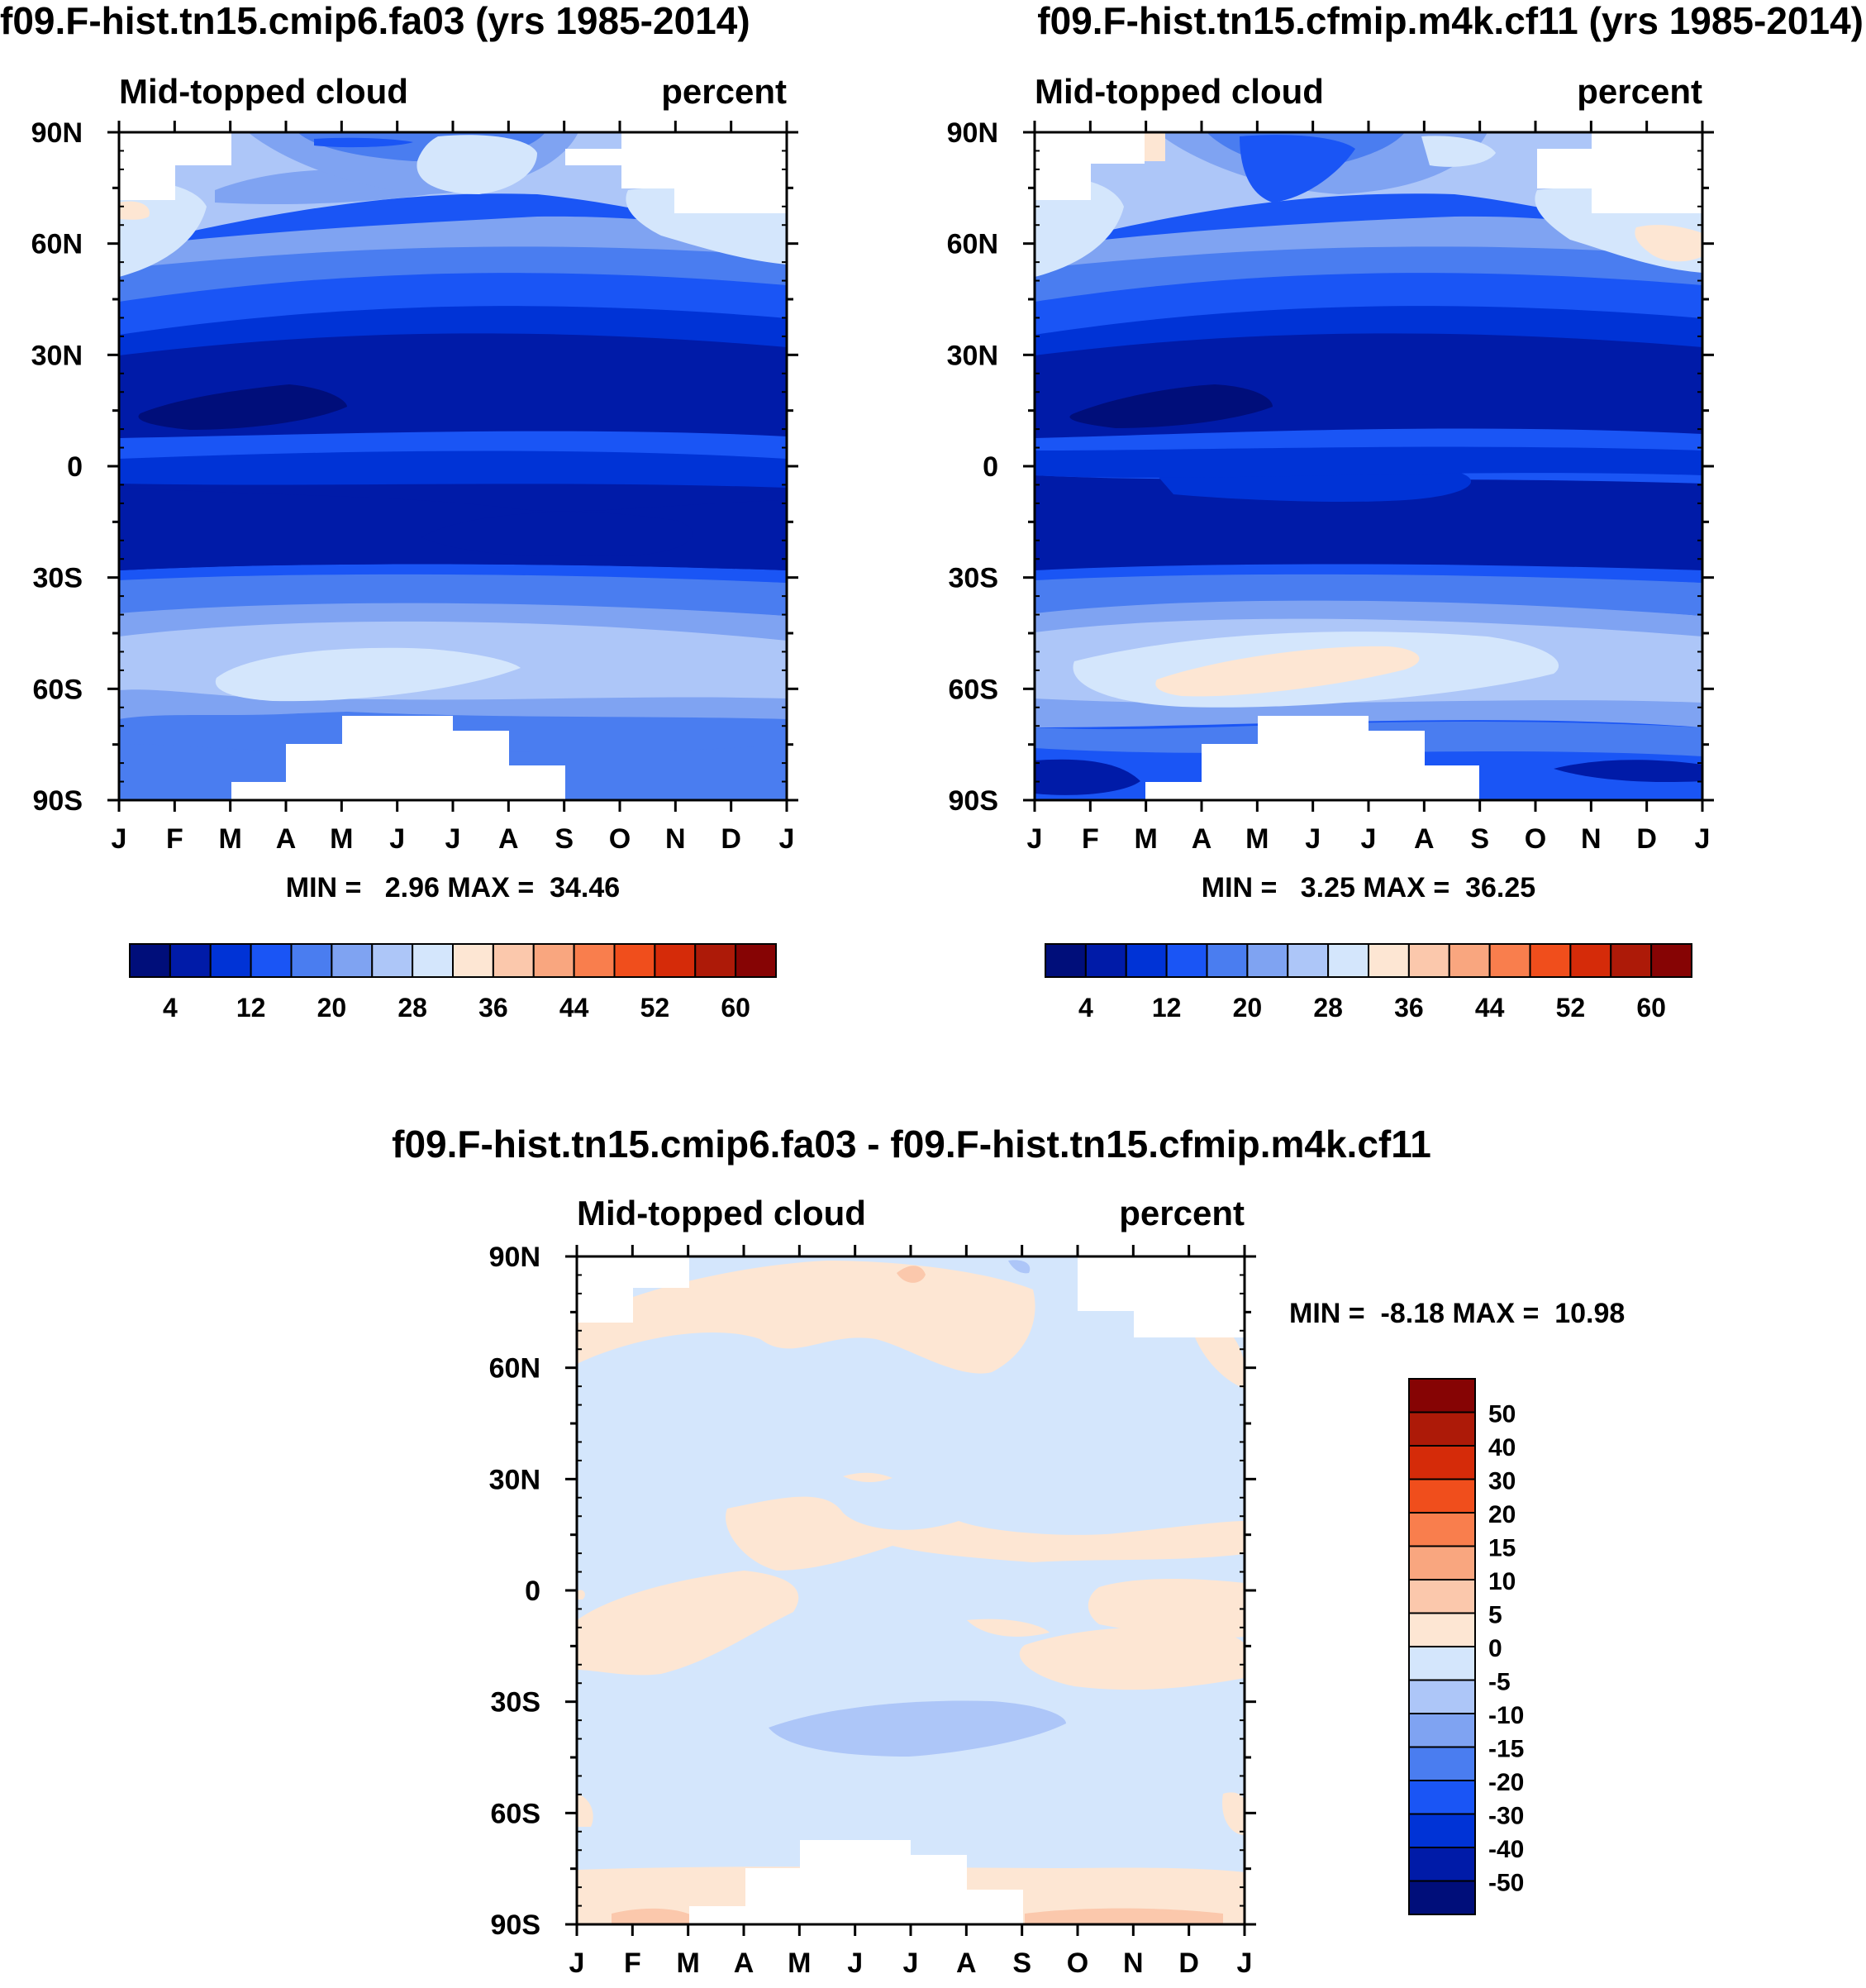  Describe the element at coordinates (1502, 1548) in the screenshot. I see `colorbar-label: 15` at that location.